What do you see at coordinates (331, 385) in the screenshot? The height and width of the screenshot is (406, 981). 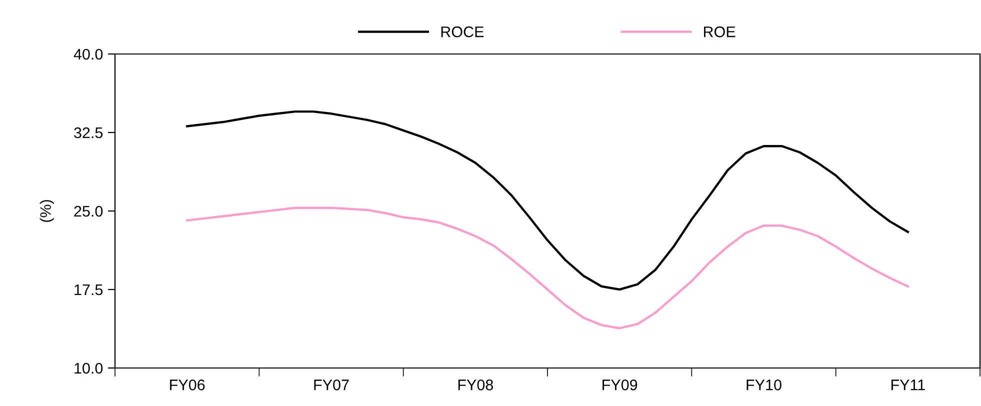 I see `x-tick-label: FY07` at bounding box center [331, 385].